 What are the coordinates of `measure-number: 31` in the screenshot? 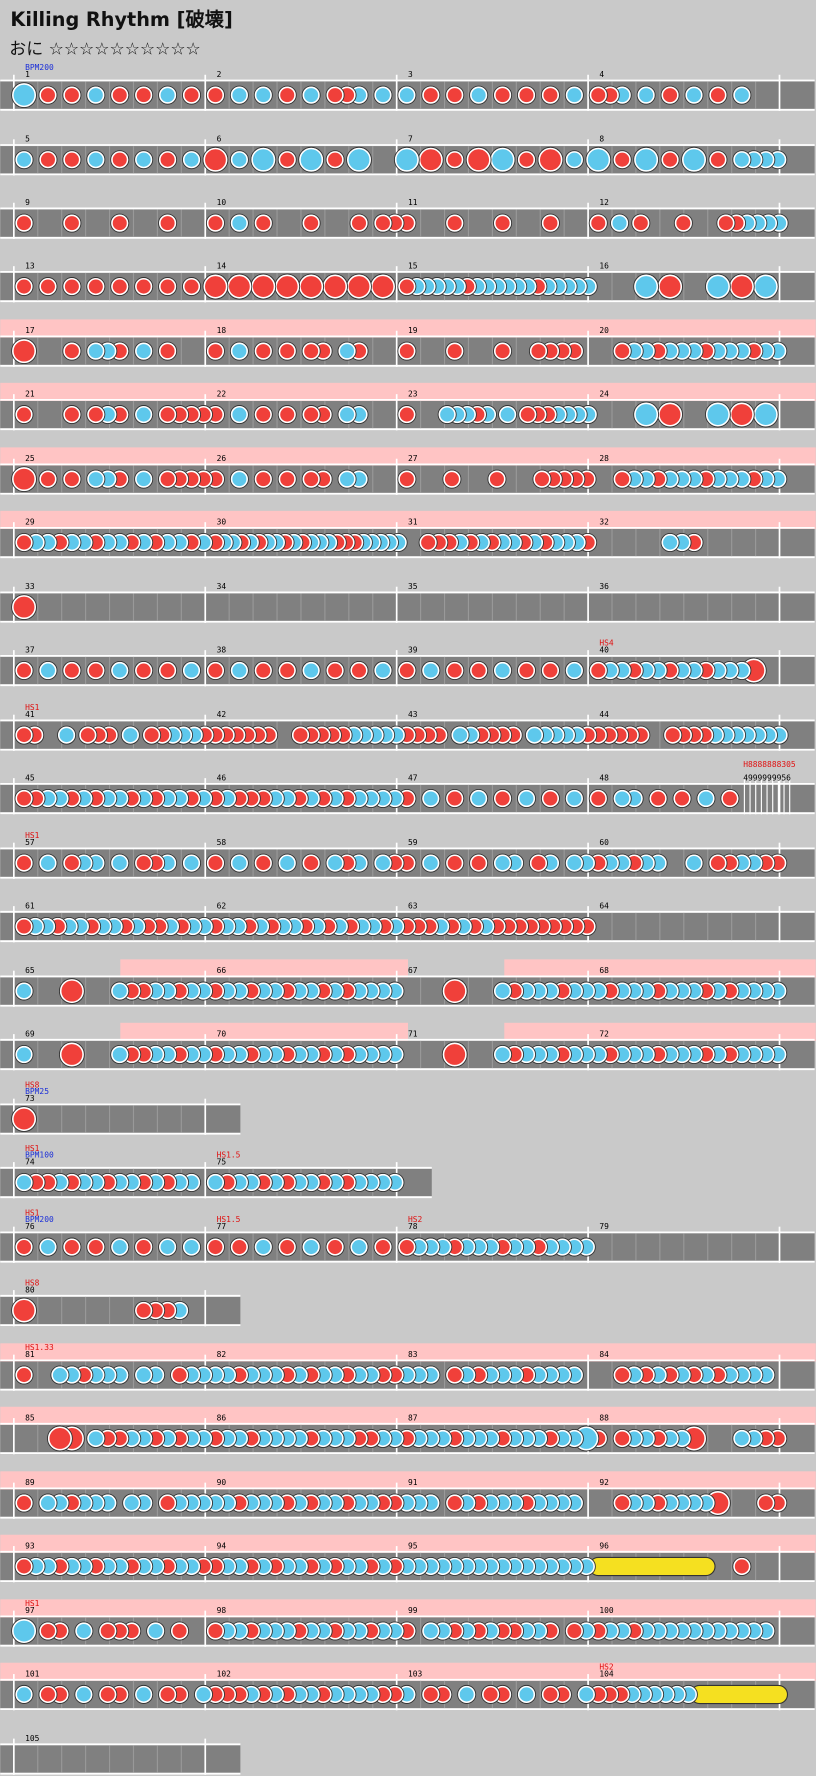 It's located at (413, 521).